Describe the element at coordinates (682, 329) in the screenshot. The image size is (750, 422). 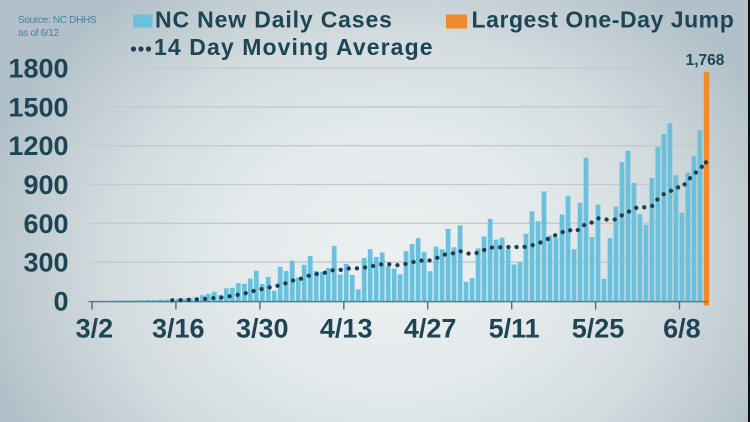
I see `svg-text: 6/8` at that location.